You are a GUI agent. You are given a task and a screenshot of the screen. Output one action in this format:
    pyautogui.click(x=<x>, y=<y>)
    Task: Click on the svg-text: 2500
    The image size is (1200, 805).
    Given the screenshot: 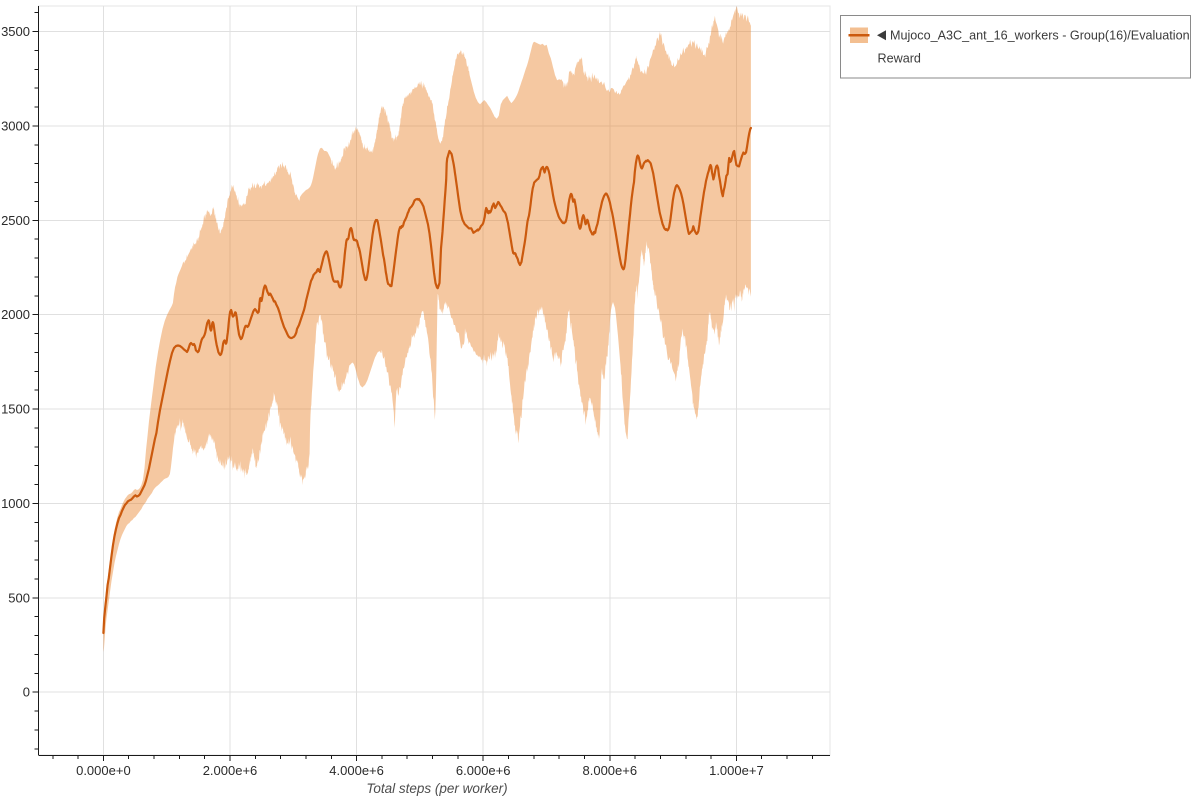 What is the action you would take?
    pyautogui.click(x=15, y=220)
    